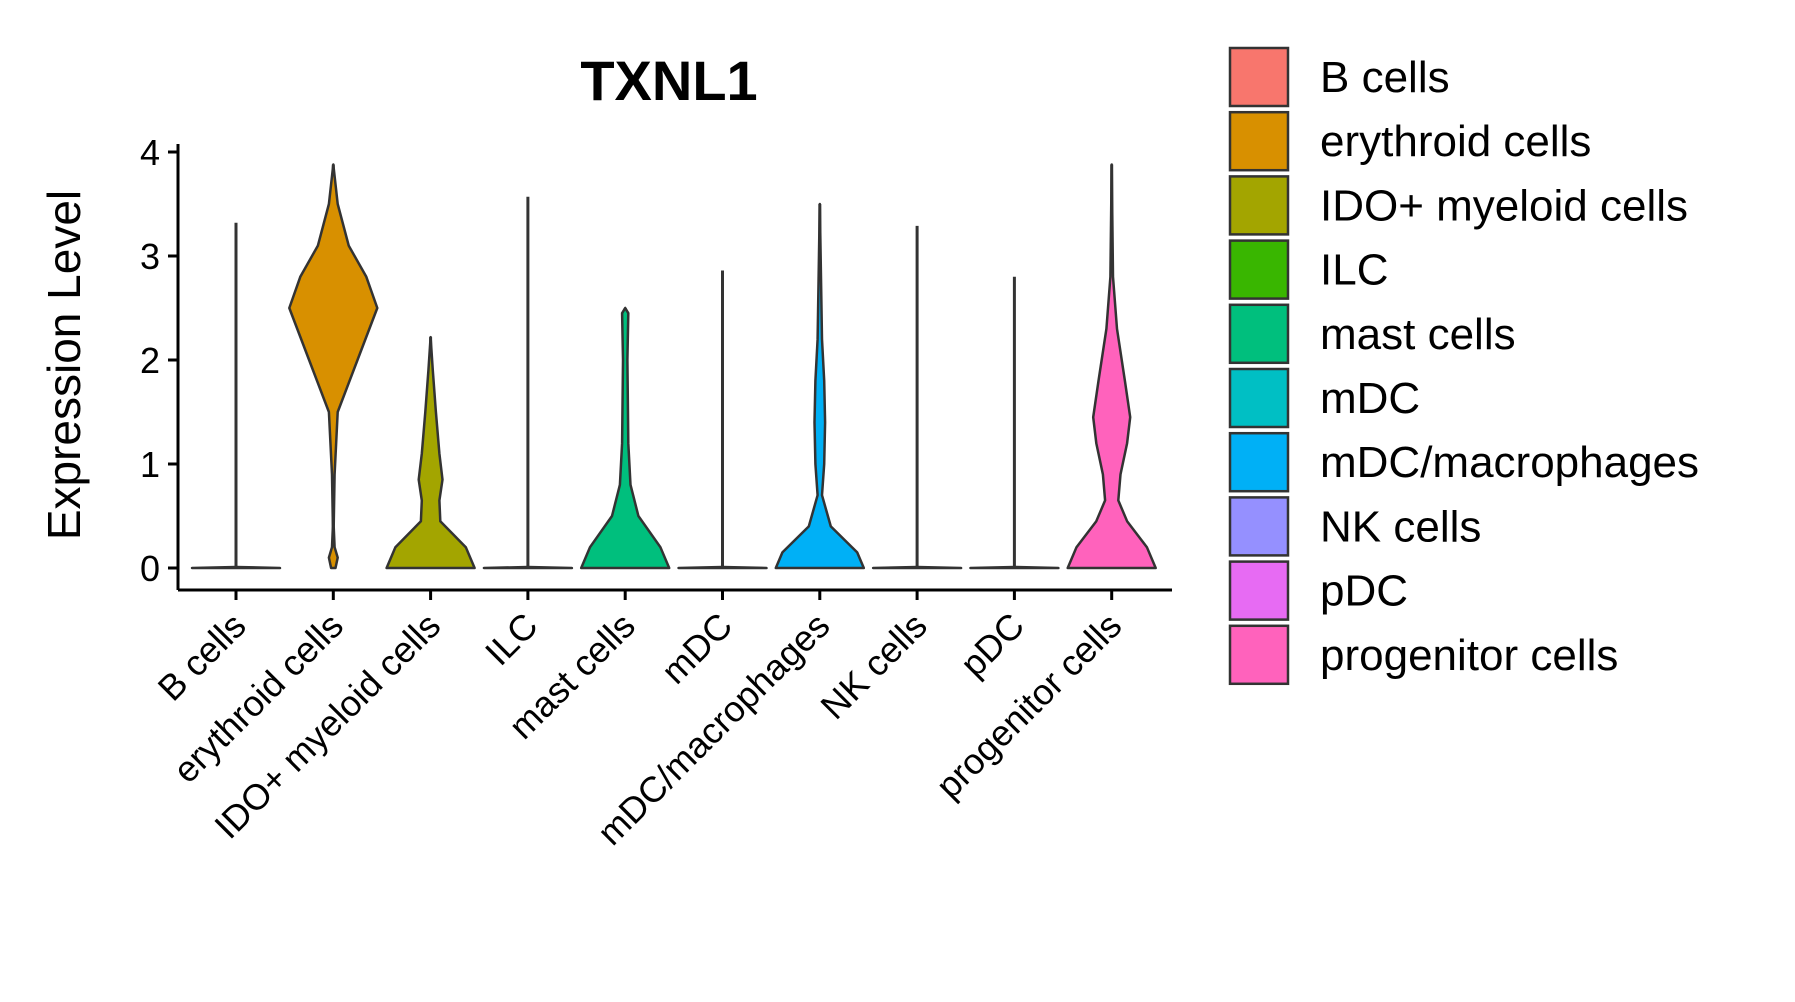 The image size is (1795, 1002). I want to click on legend-label: NK cells, so click(1400, 526).